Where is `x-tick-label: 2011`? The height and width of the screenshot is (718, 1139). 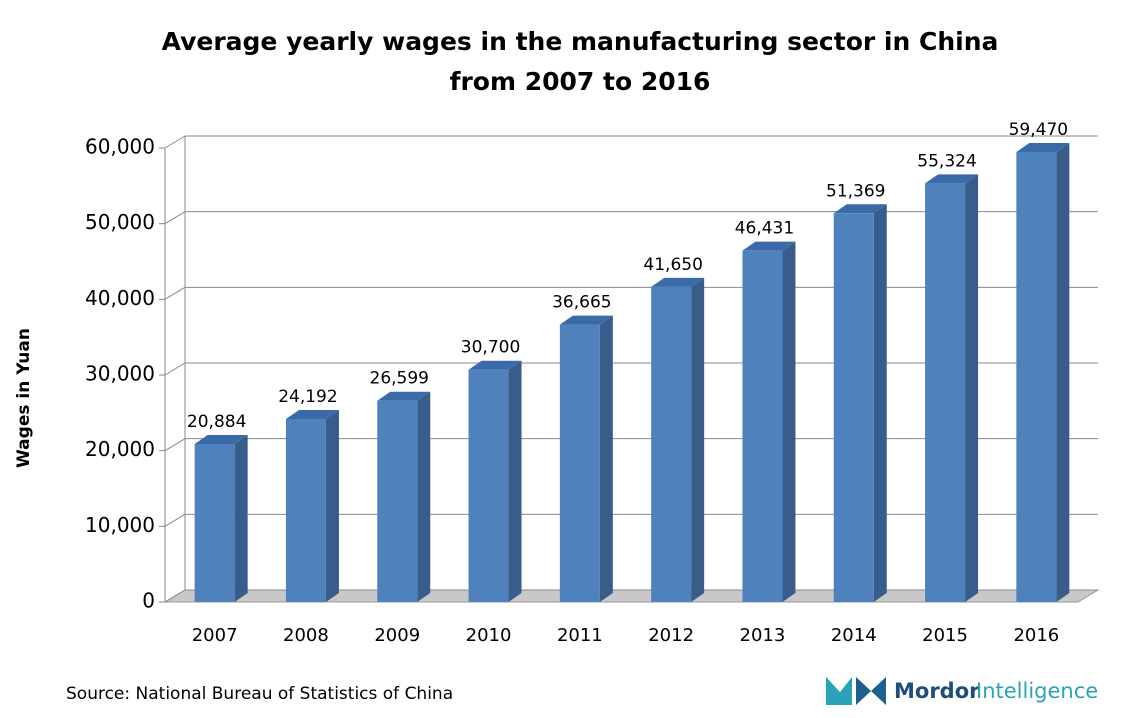
x-tick-label: 2011 is located at coordinates (580, 635).